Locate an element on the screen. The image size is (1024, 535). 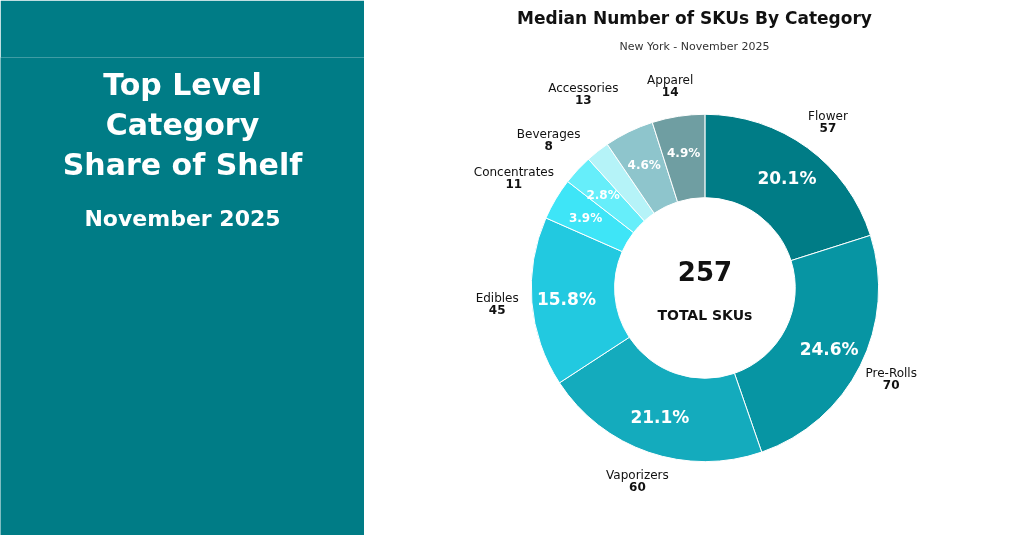
data-label: 3.9% is located at coordinates (585, 218).